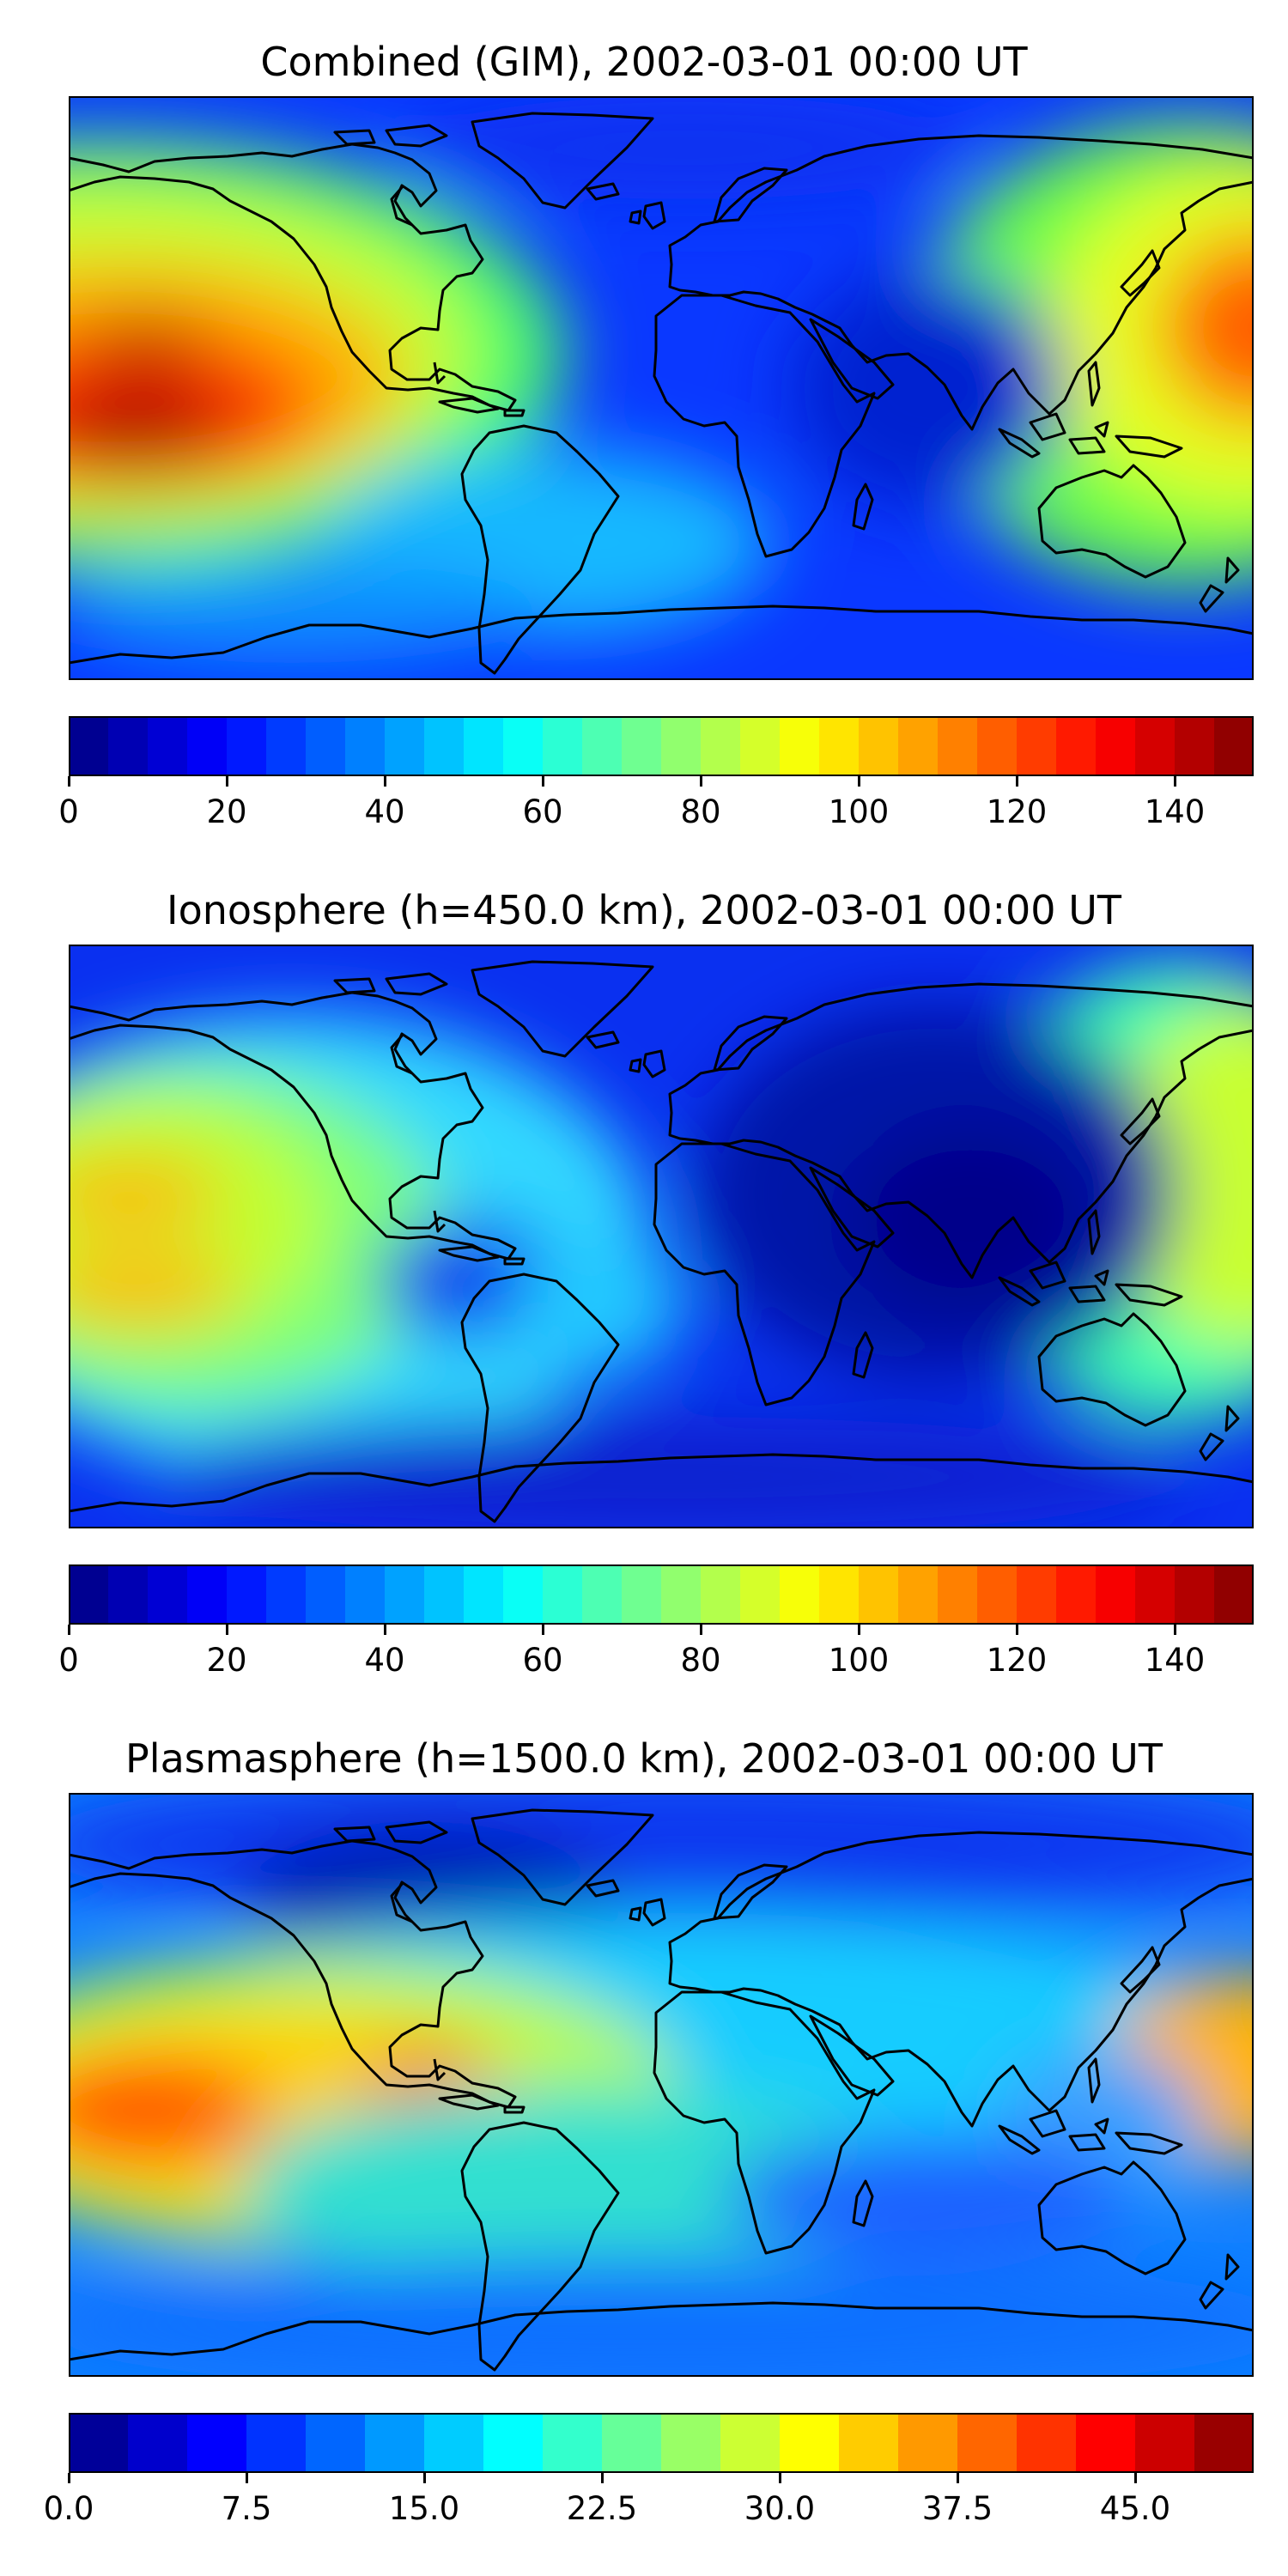 The height and width of the screenshot is (2576, 1288). I want to click on colorbar-tick-label: 30.0, so click(780, 2508).